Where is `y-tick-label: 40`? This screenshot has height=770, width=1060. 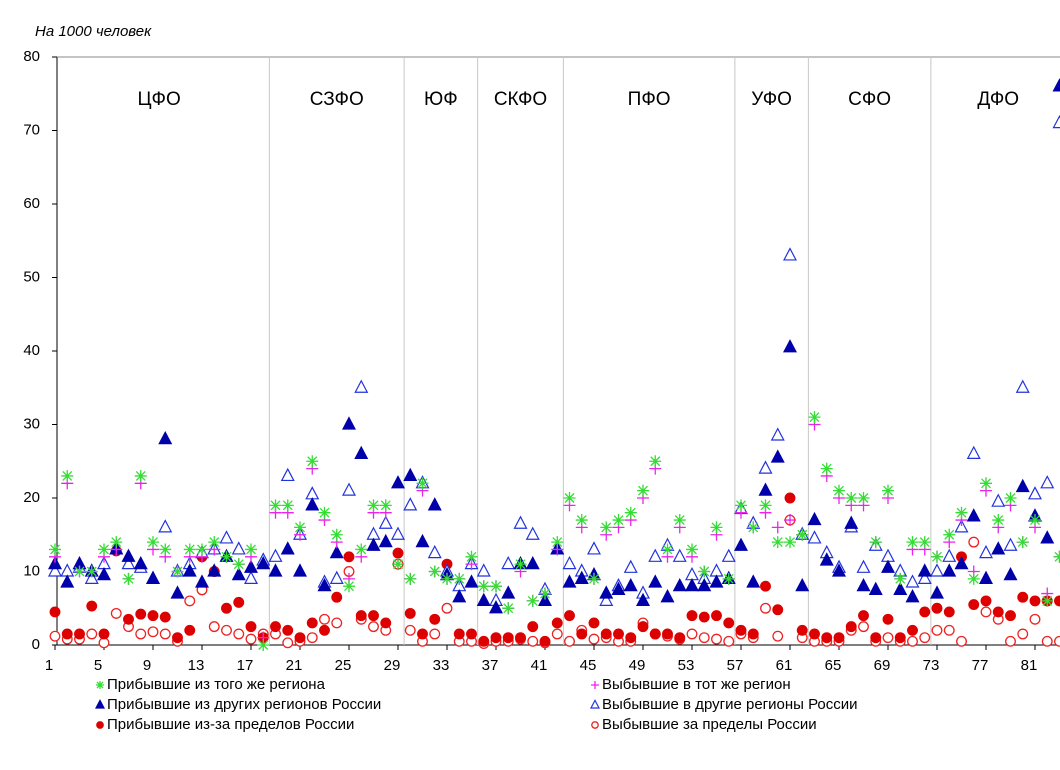 y-tick-label: 40 is located at coordinates (31, 350).